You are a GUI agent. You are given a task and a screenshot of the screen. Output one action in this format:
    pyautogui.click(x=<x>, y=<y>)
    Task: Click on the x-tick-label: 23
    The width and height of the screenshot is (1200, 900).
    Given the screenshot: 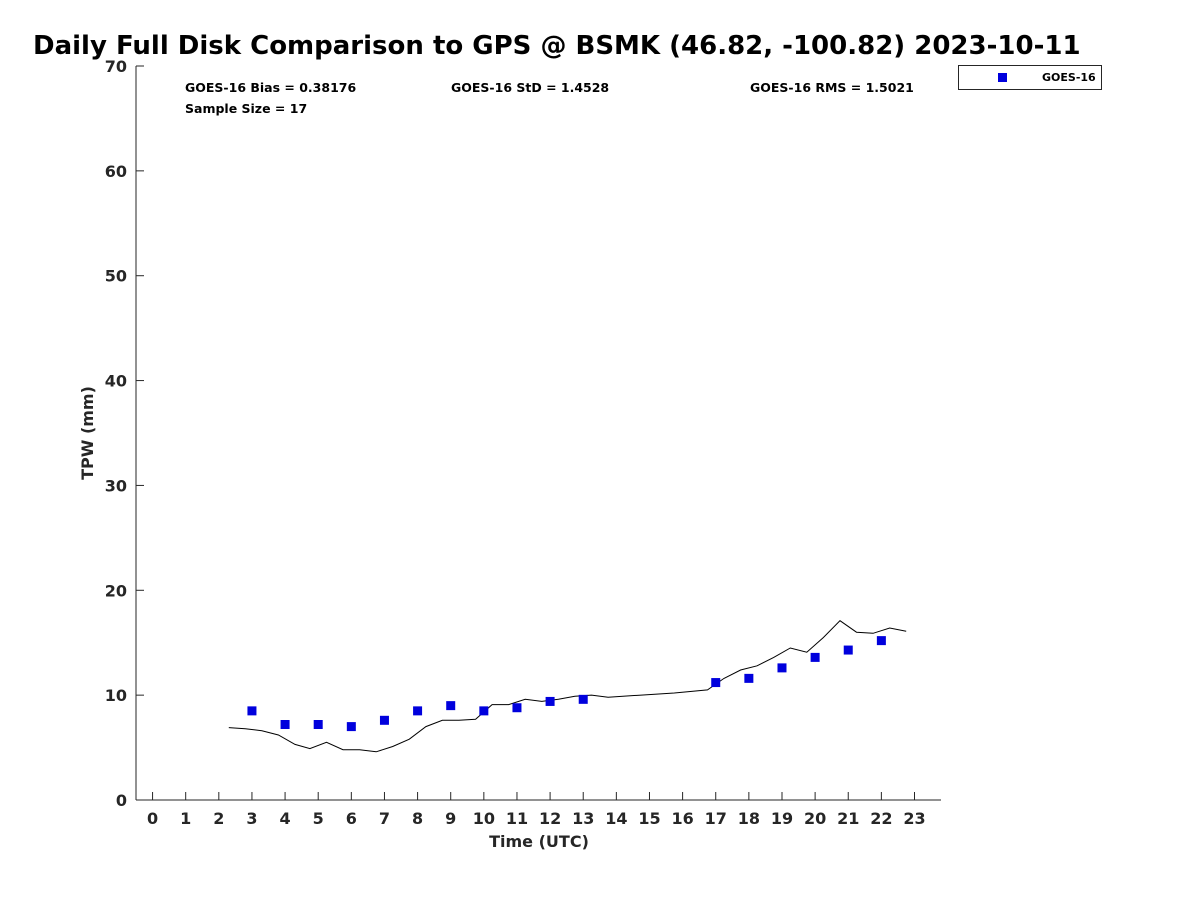 What is the action you would take?
    pyautogui.click(x=914, y=818)
    